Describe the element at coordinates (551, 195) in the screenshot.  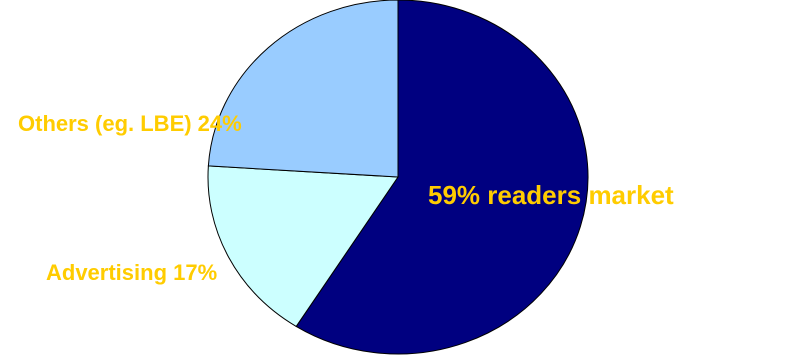
I see `slice-label-readers-market: 59% readers market` at that location.